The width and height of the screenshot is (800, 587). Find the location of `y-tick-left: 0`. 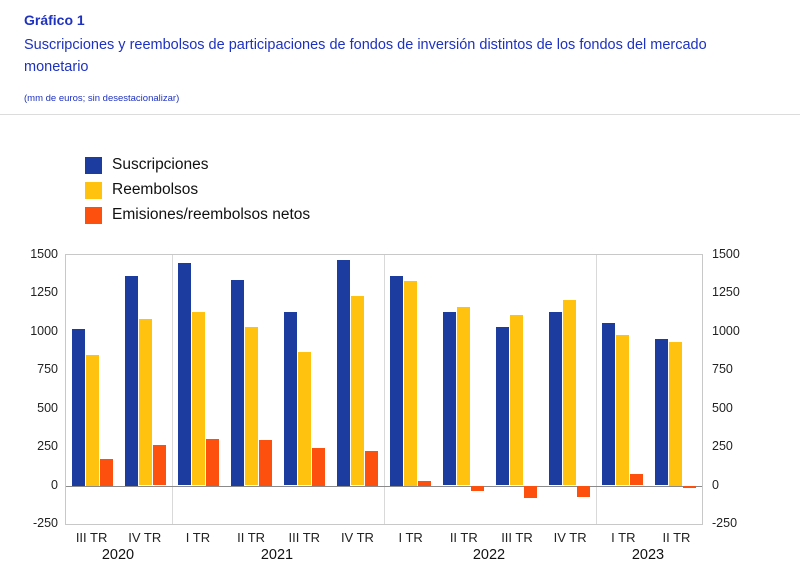

y-tick-left: 0 is located at coordinates (54, 484).